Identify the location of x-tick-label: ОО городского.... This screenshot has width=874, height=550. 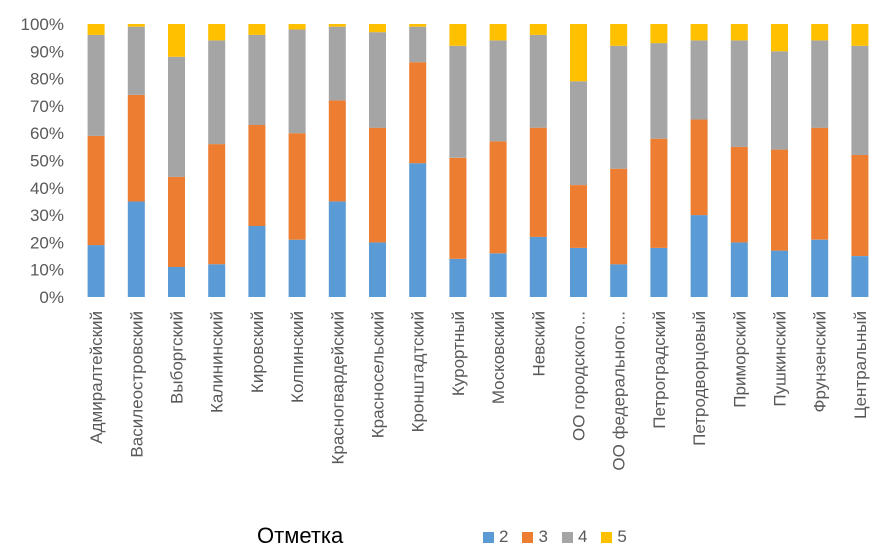
(579, 376).